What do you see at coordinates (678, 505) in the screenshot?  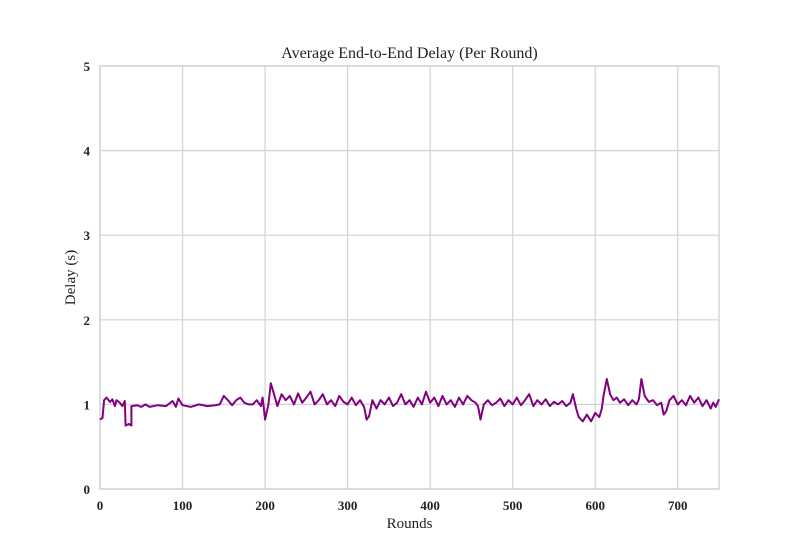 I see `x-tick-label: 700` at bounding box center [678, 505].